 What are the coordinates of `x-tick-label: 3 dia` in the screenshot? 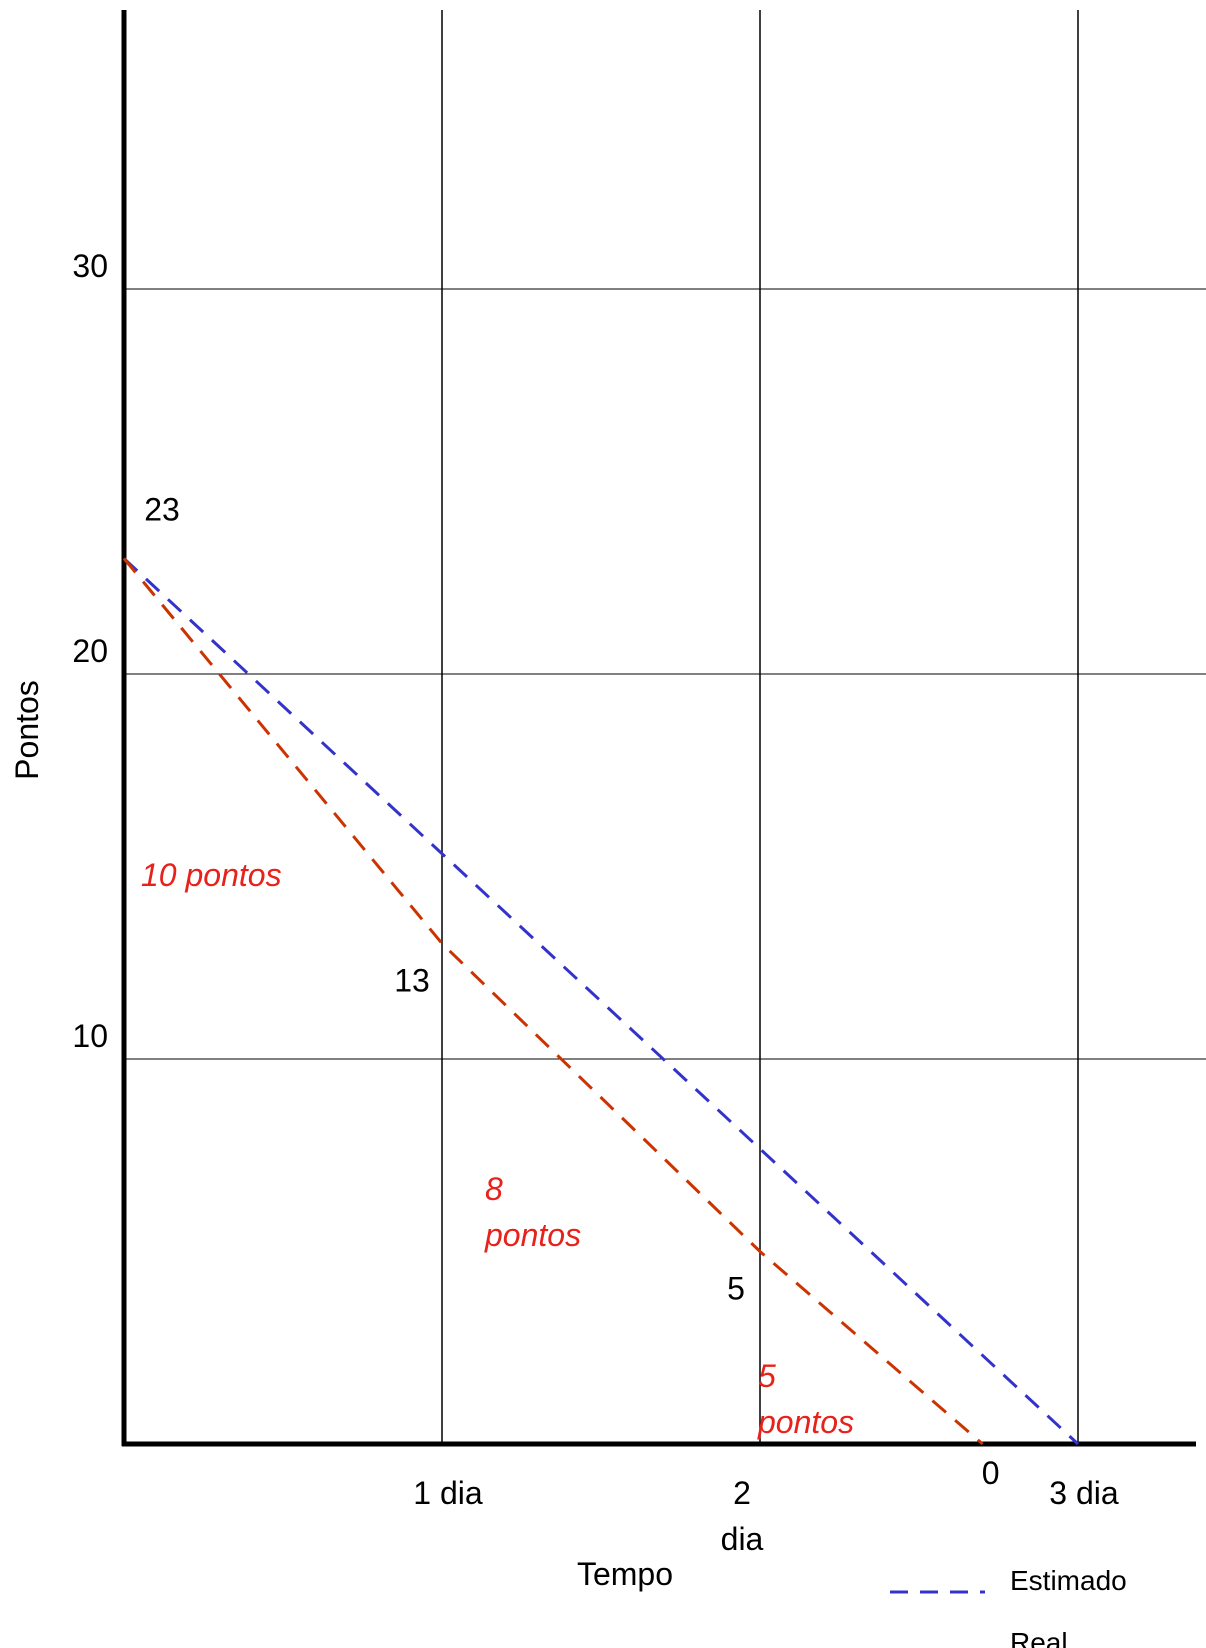 It's located at (1084, 1493).